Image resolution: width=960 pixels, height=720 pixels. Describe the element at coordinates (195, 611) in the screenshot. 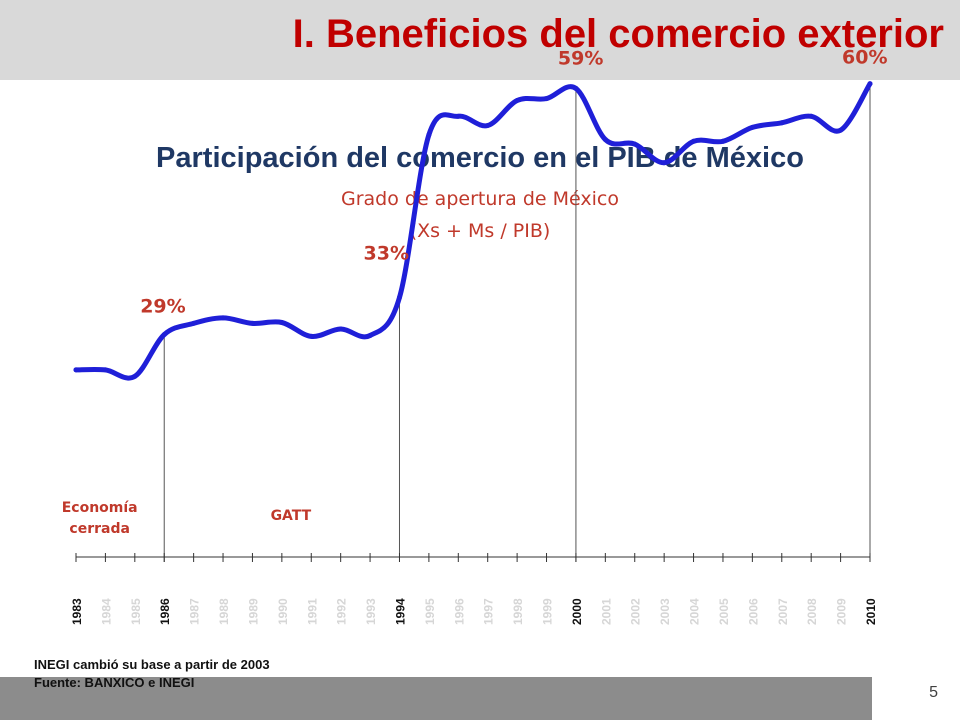

I see `x-tick-label: 1987` at that location.